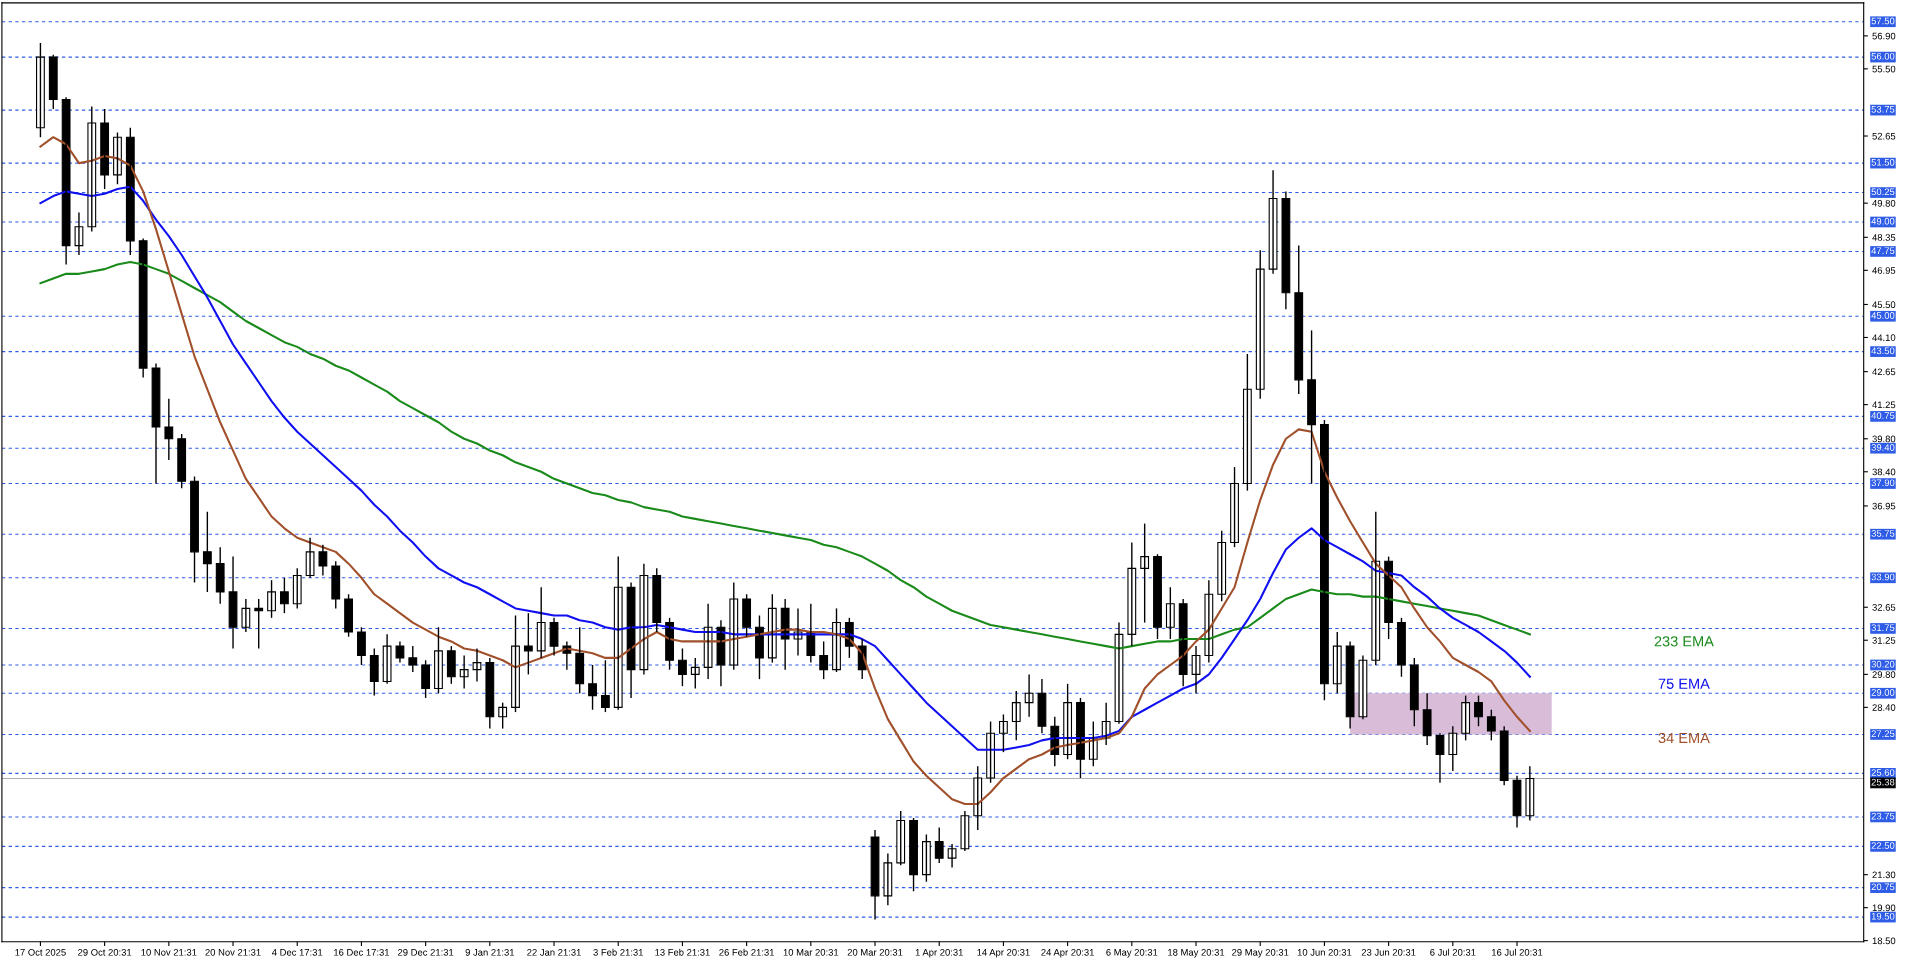 Image resolution: width=1916 pixels, height=963 pixels. What do you see at coordinates (1883, 483) in the screenshot?
I see `ref-line-label: 37.90` at bounding box center [1883, 483].